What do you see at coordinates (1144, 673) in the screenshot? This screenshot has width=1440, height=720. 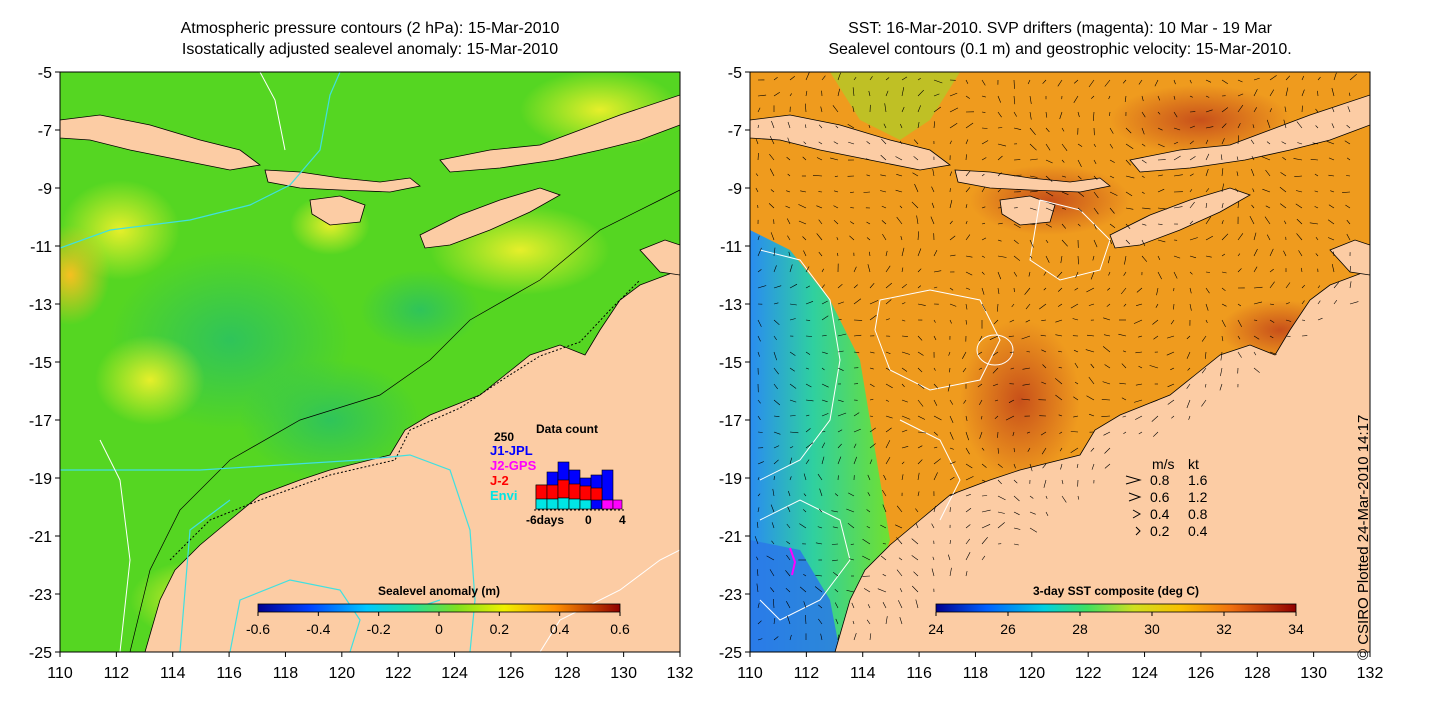 I see `x-tick-label: 124` at bounding box center [1144, 673].